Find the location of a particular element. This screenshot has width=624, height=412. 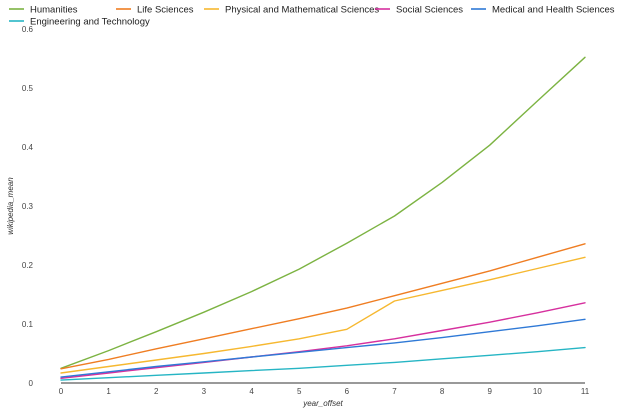

y-tick-label: 0.1 is located at coordinates (28, 324).